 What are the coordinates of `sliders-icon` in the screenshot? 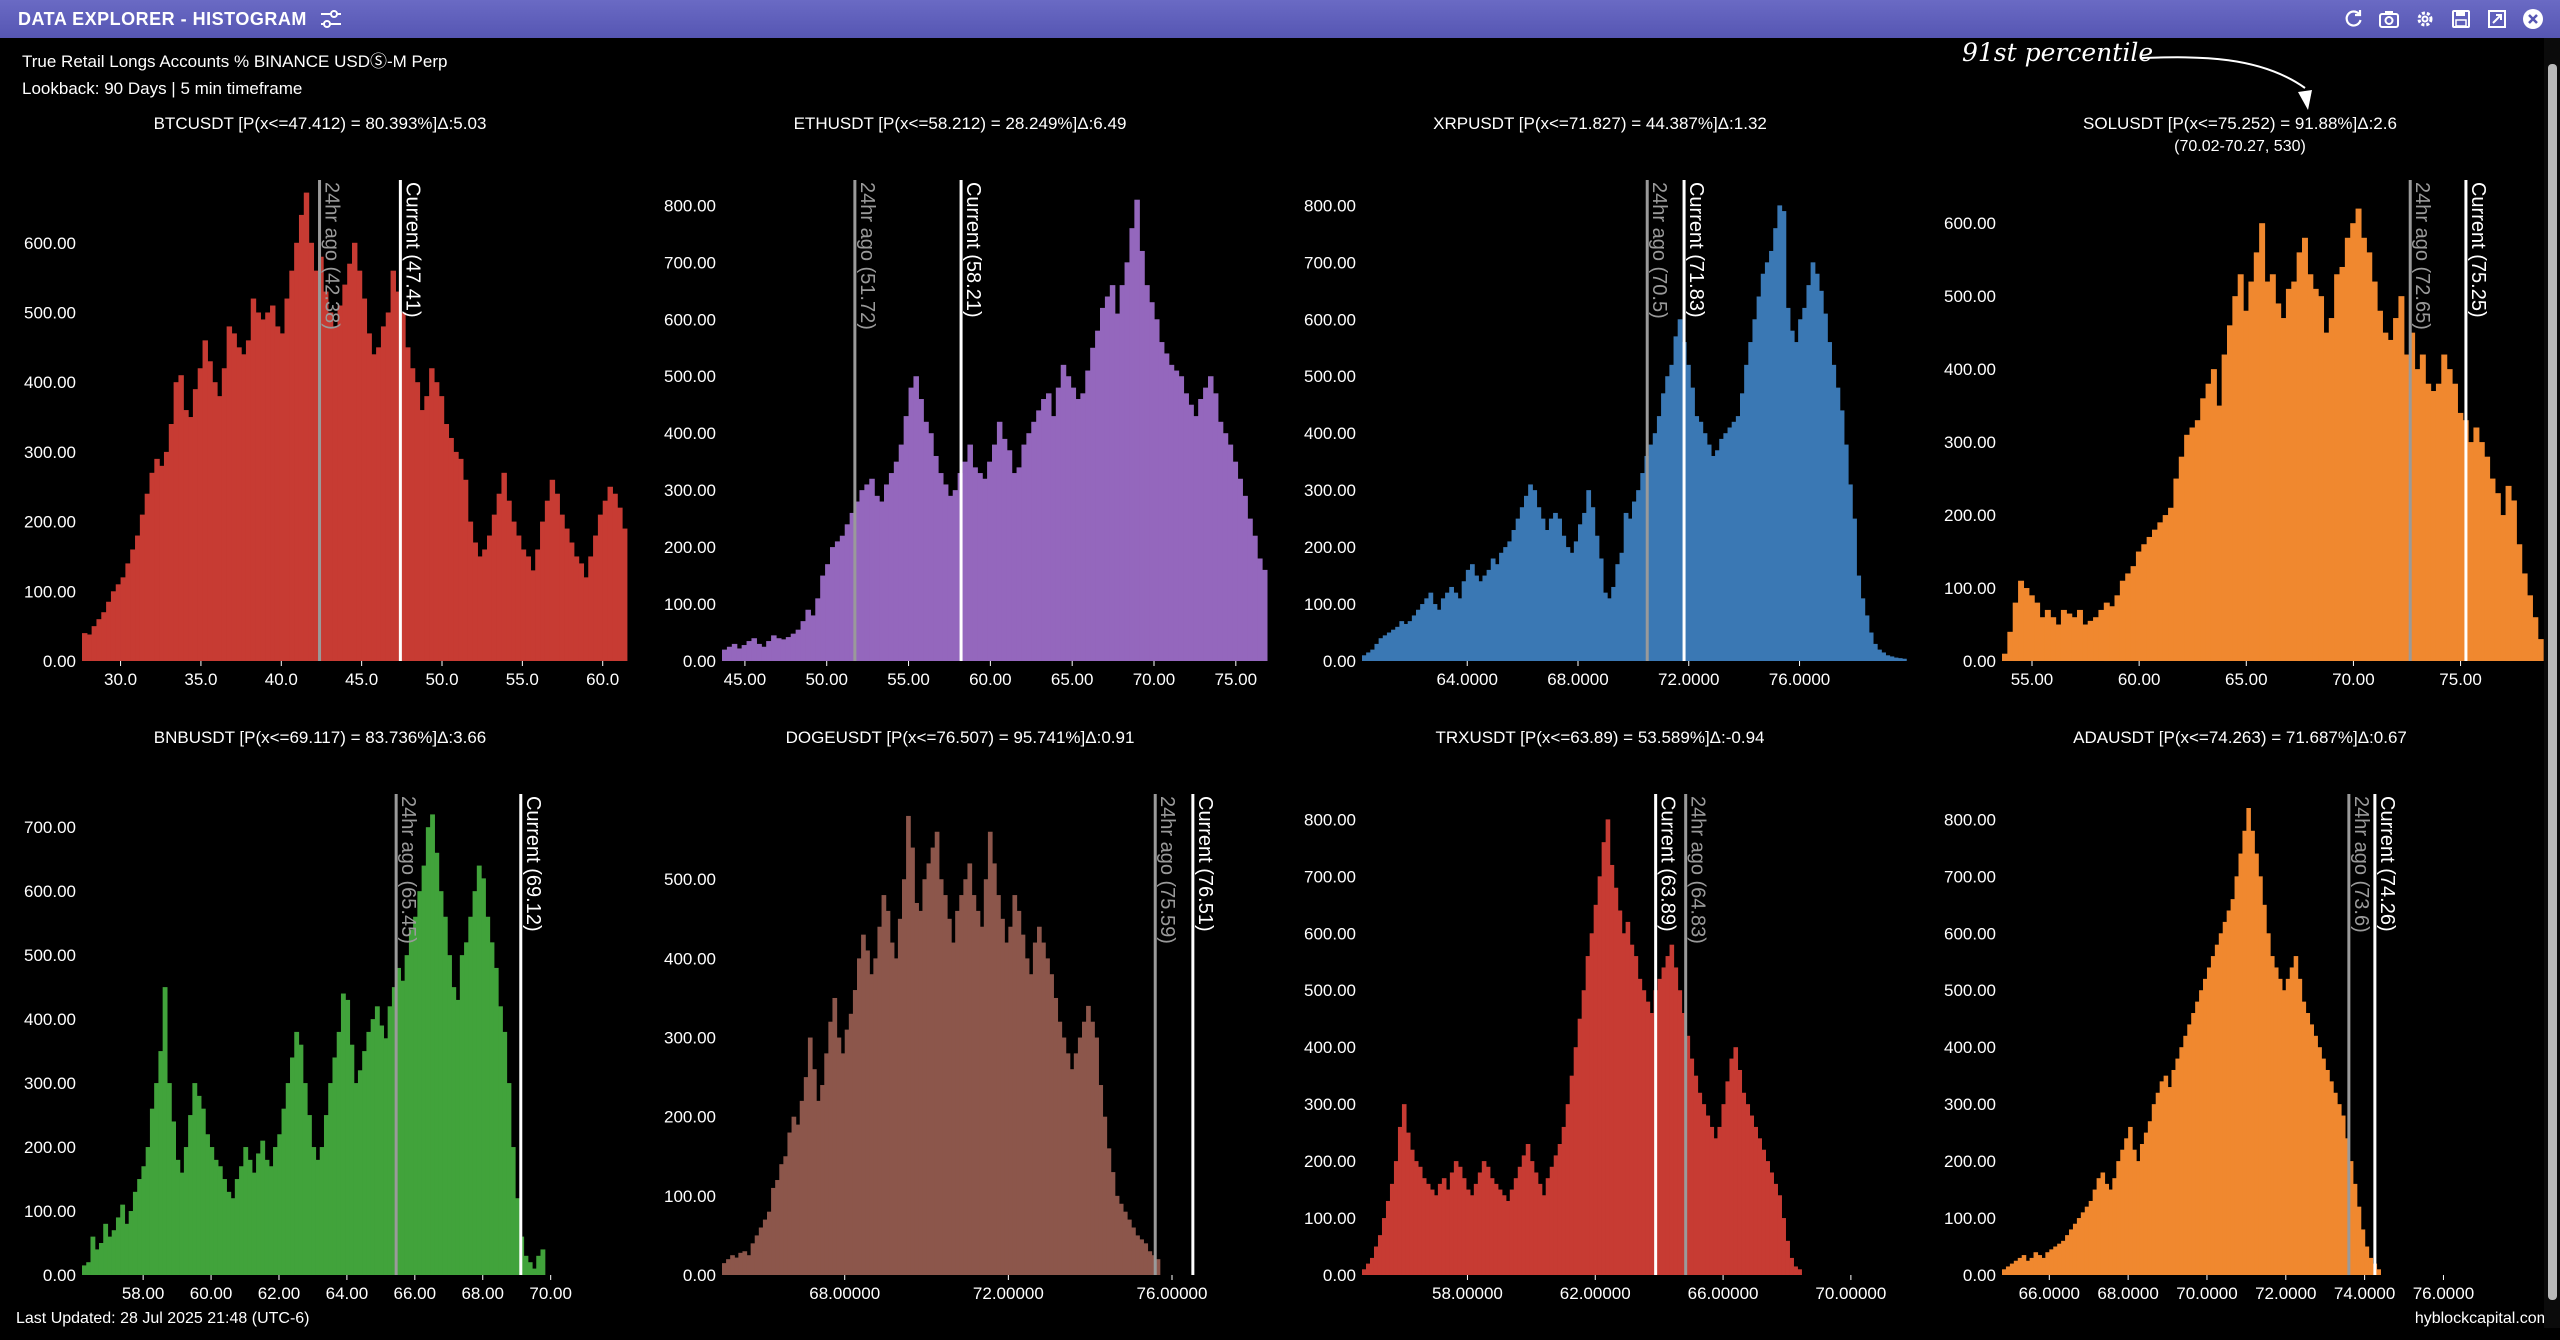 It's located at (331, 19).